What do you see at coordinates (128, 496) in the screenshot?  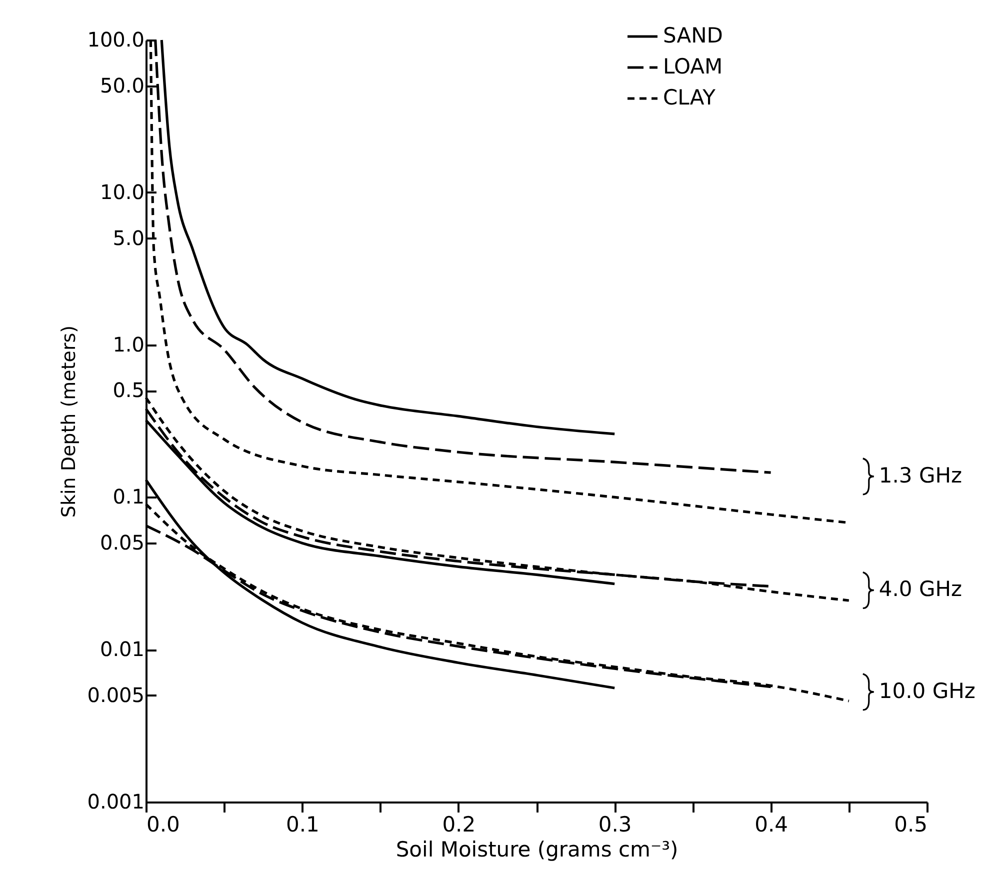 I see `y-tick-label: 0.1` at bounding box center [128, 496].